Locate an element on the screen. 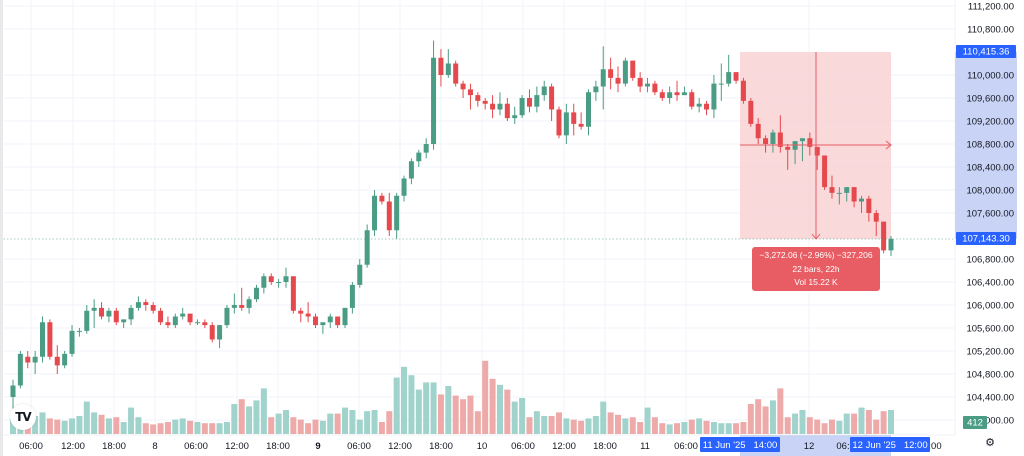 The width and height of the screenshot is (1024, 456). svg-text: 105,200.00 is located at coordinates (990, 352).